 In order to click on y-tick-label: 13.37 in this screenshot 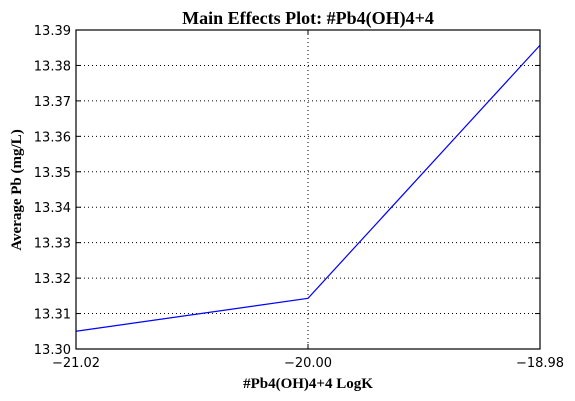, I will do `click(52, 102)`.